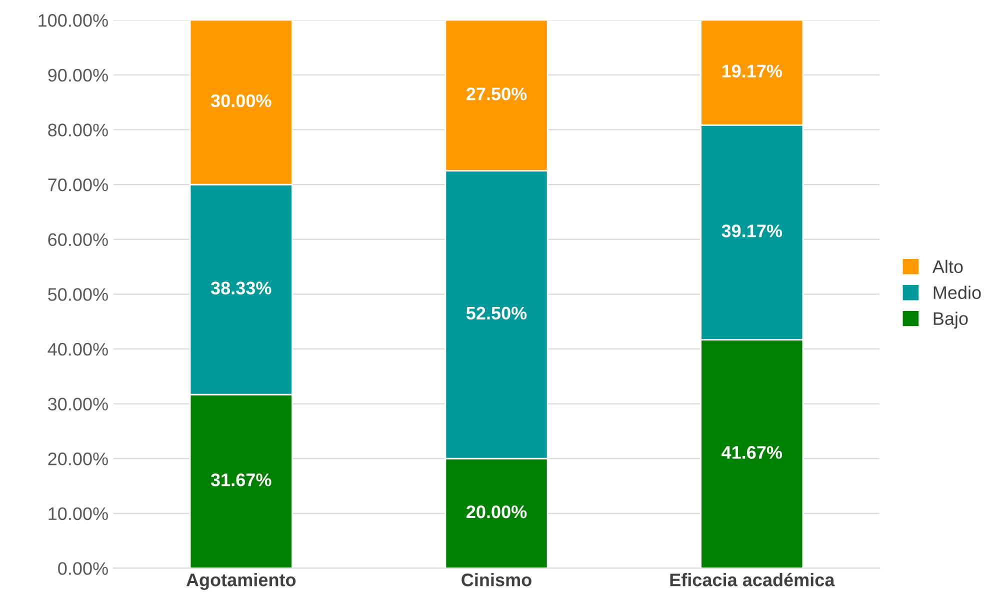 This screenshot has width=995, height=609. Describe the element at coordinates (78, 294) in the screenshot. I see `y-tick-label: 50.00%` at that location.